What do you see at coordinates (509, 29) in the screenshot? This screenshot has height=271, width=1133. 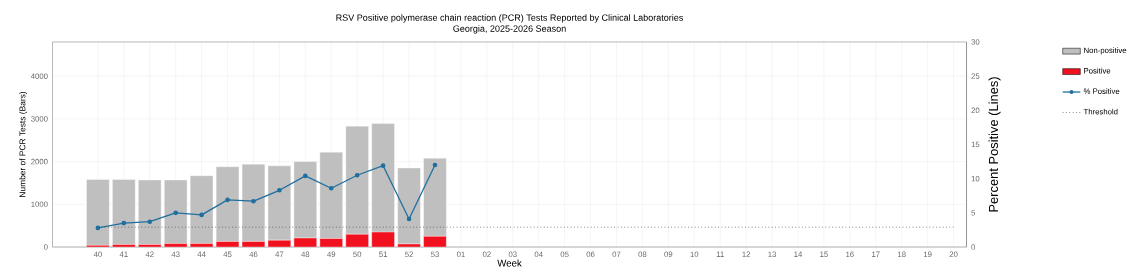 I see `chart-subtitle: Georgia, 2025-2026 Season` at bounding box center [509, 29].